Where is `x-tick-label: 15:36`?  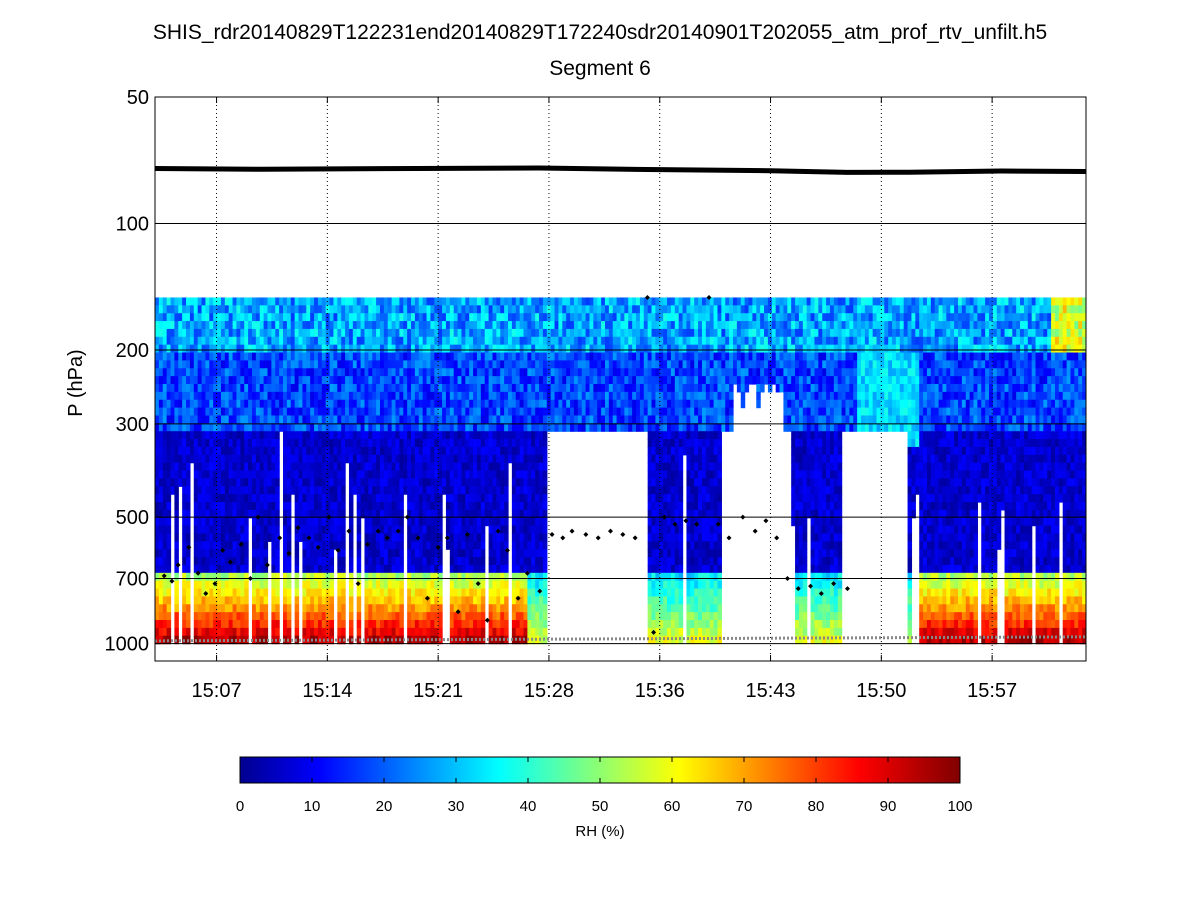 x-tick-label: 15:36 is located at coordinates (660, 691).